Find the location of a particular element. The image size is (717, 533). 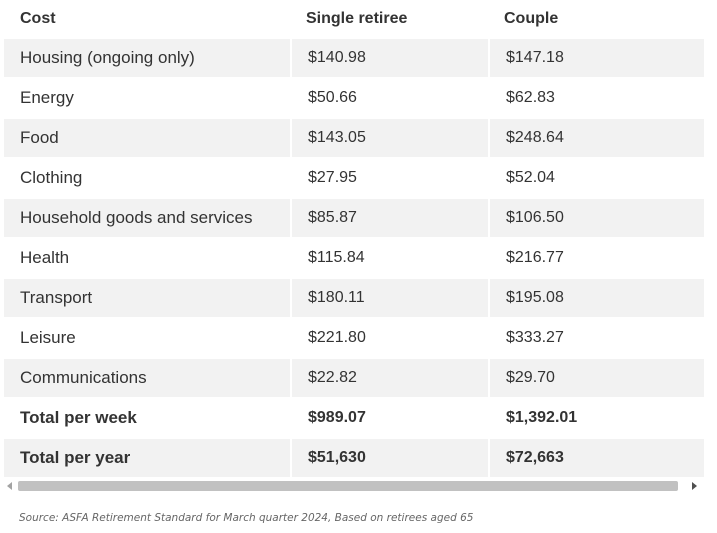

cell-couple: $1,392.01 is located at coordinates (596, 417).